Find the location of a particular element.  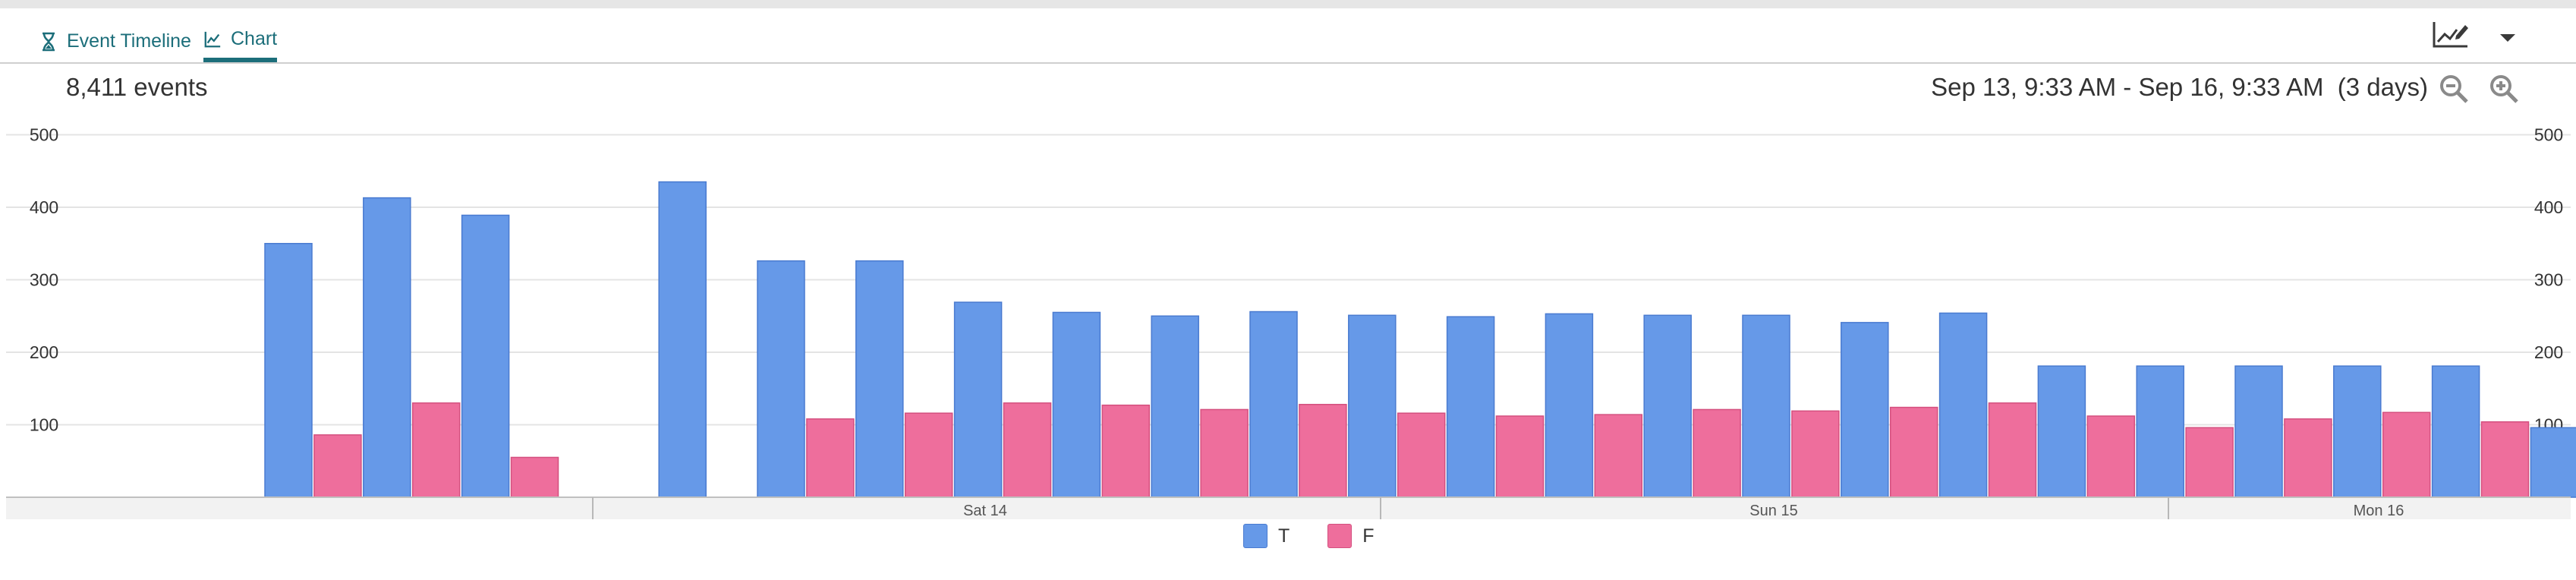

legend-item-f: F is located at coordinates (1351, 536).